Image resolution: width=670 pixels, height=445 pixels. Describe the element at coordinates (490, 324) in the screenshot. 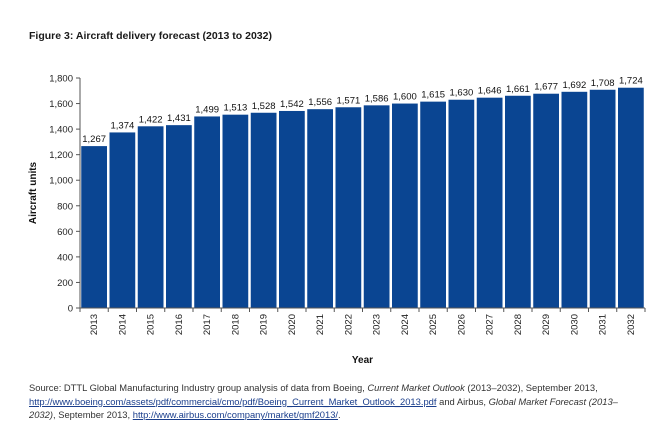

I see `x-tick-label: 2027` at that location.